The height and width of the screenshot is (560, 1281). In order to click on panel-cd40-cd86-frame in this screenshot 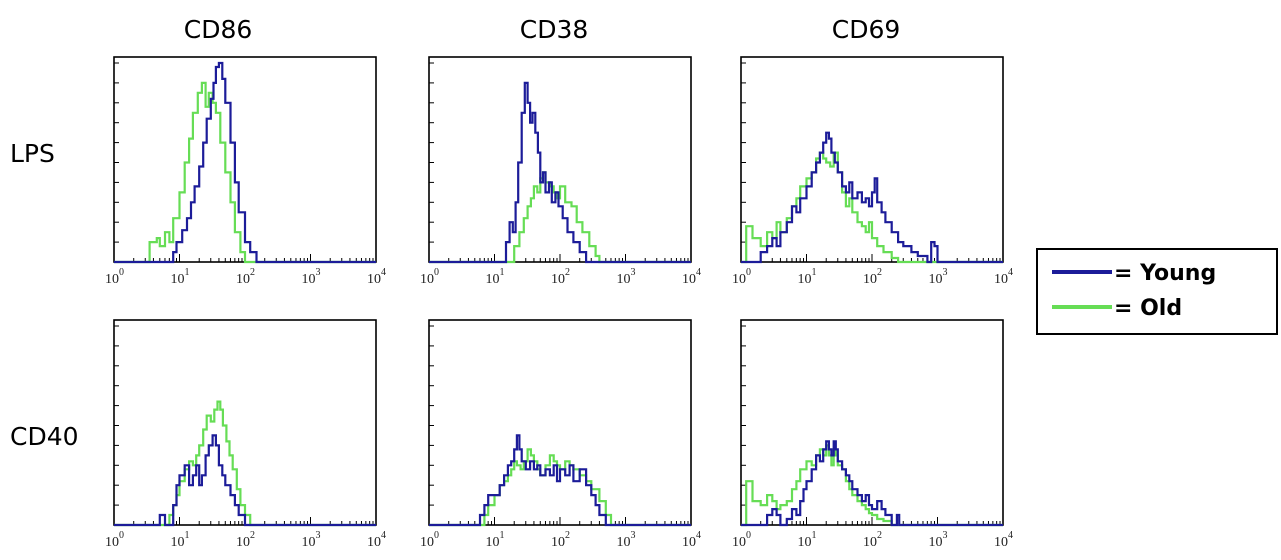, I will do `click(245, 422)`.